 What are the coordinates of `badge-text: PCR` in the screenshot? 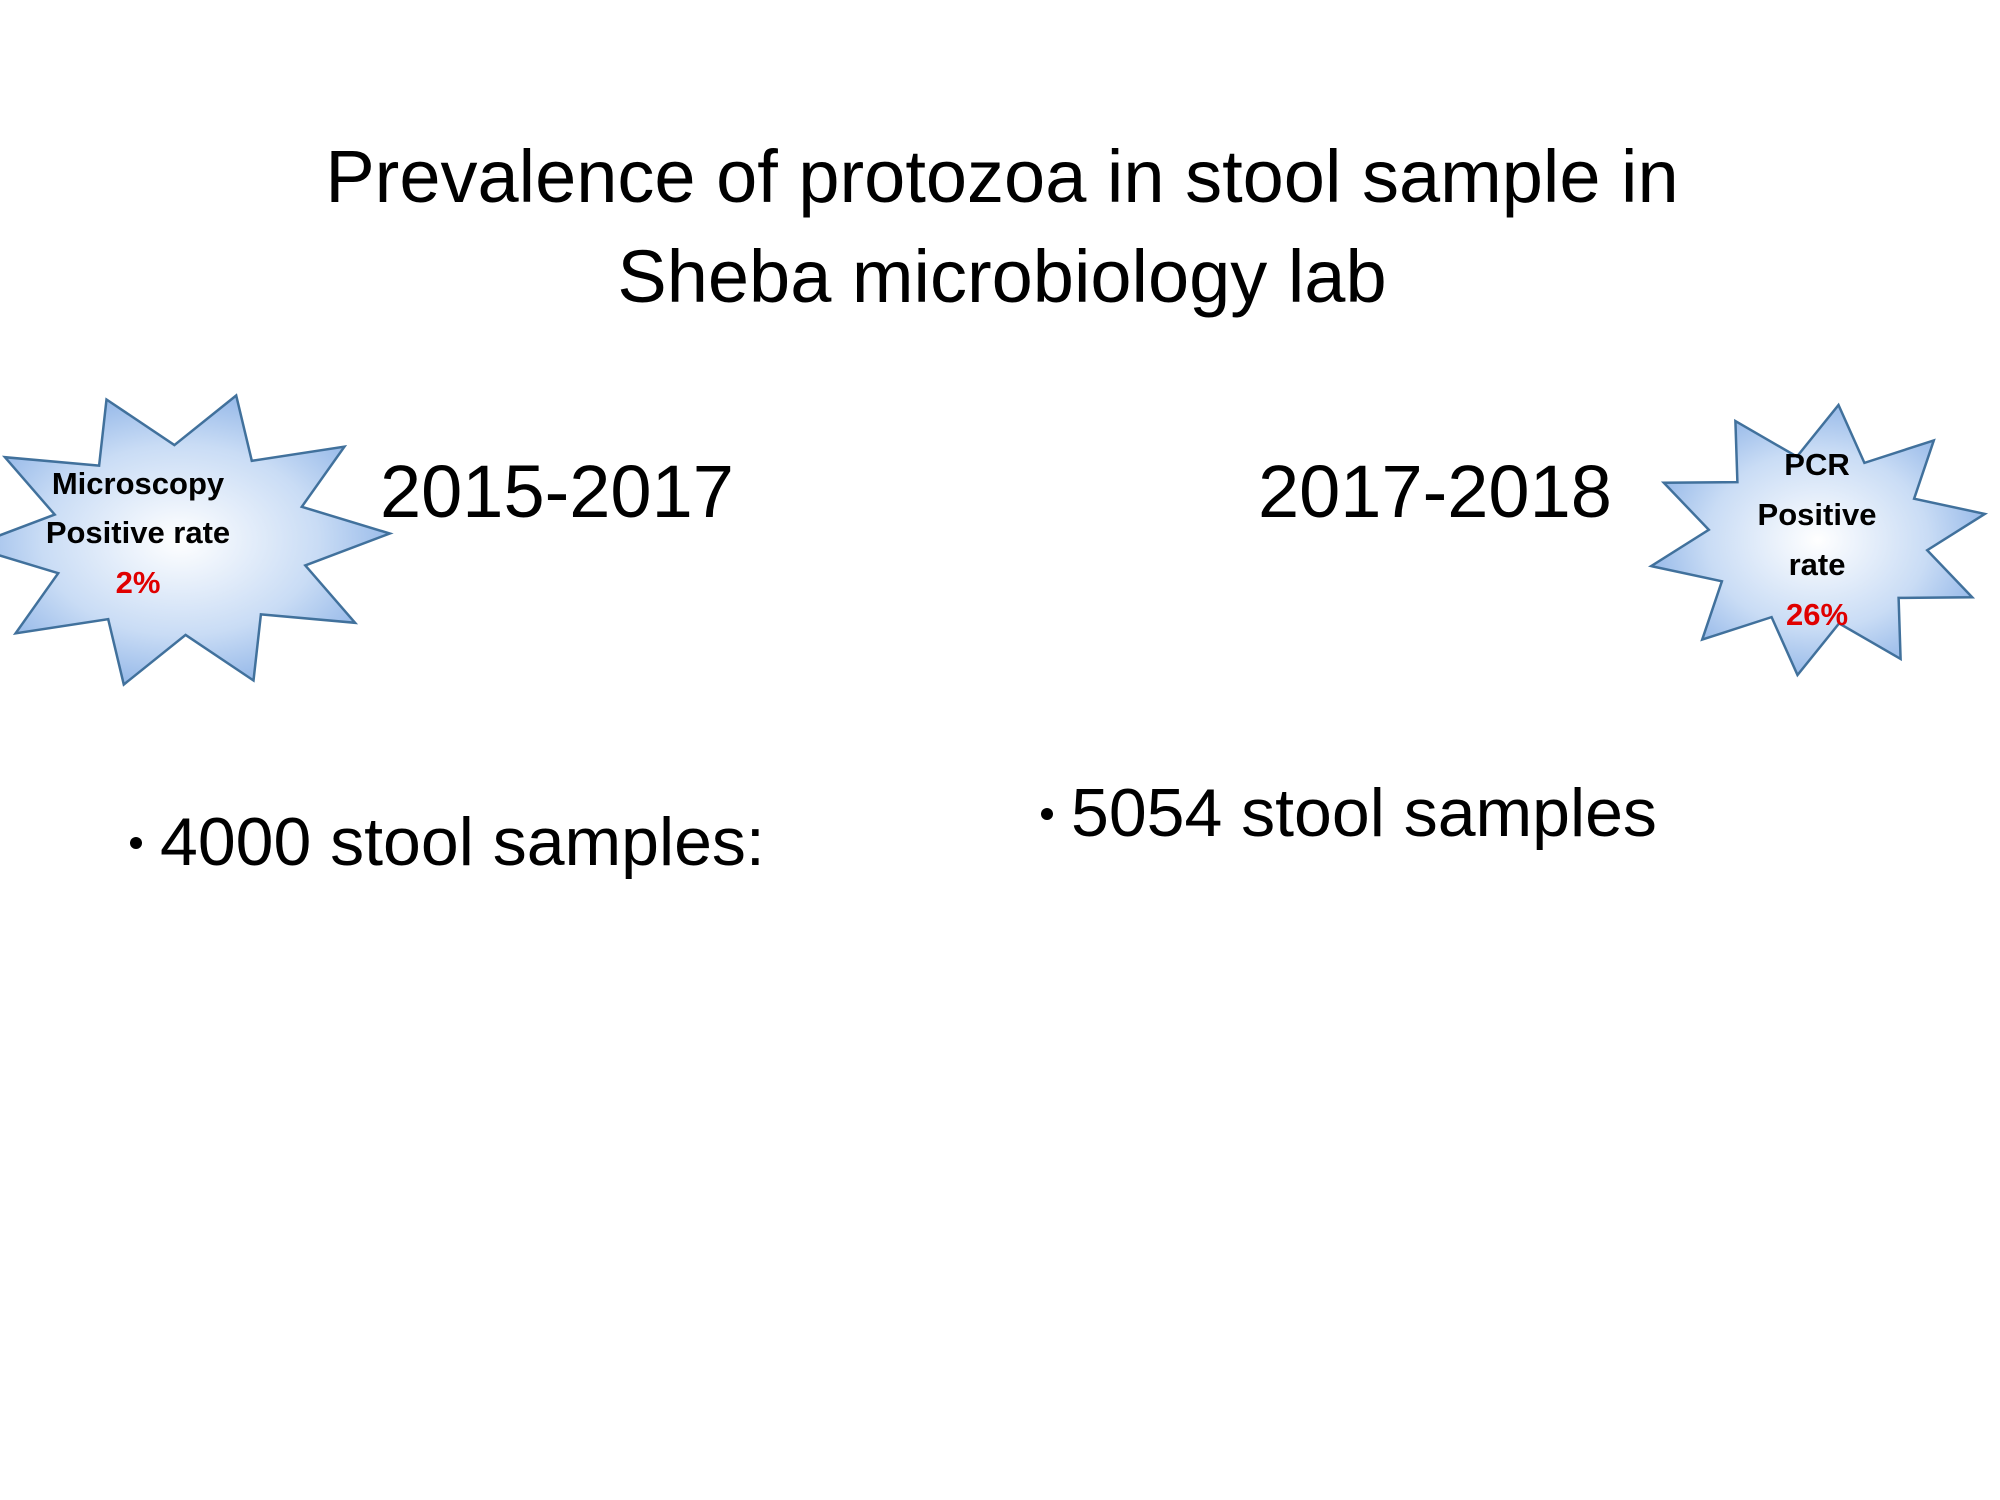 It's located at (1816, 464).